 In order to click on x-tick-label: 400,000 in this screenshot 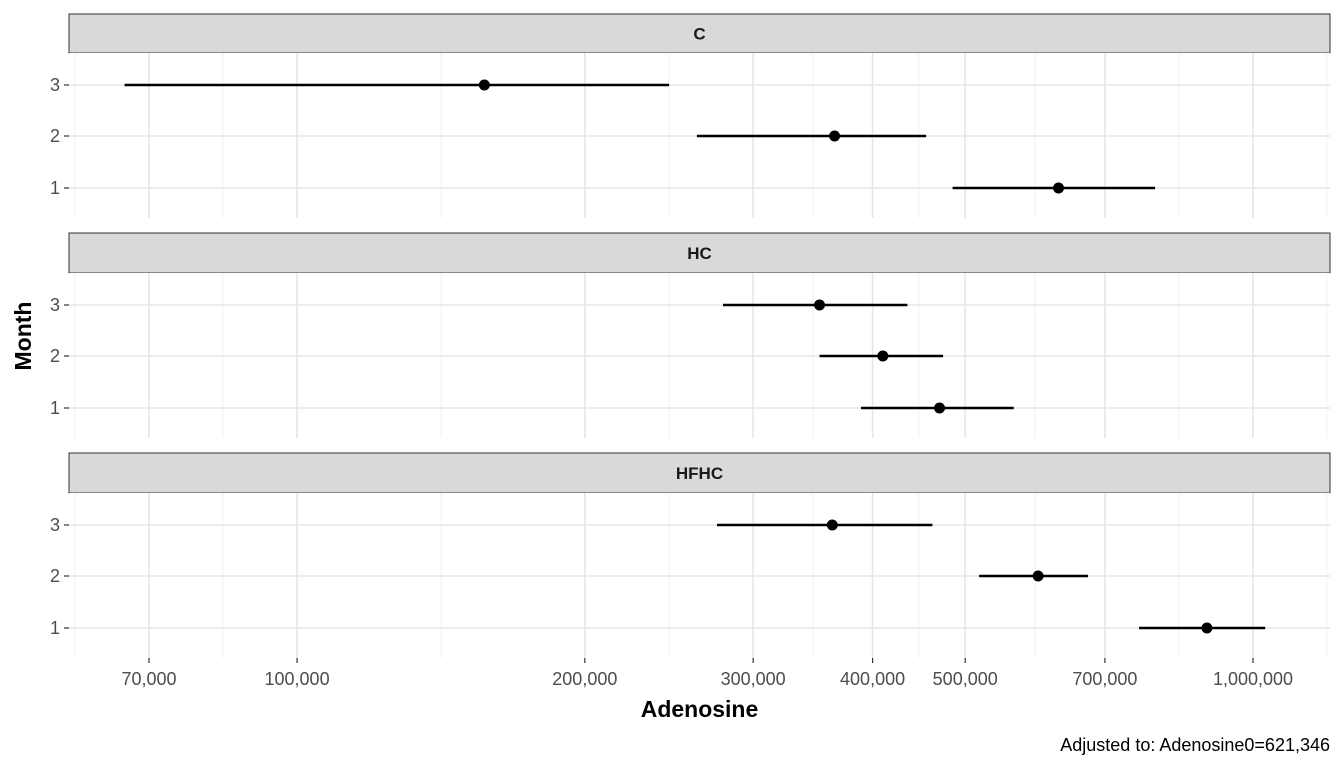, I will do `click(872, 679)`.